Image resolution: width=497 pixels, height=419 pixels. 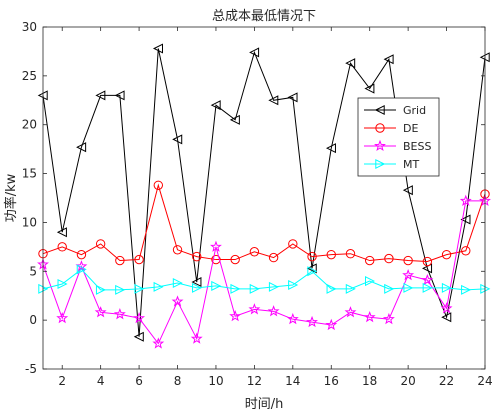 I want to click on x-tick-label: 16, so click(x=331, y=381).